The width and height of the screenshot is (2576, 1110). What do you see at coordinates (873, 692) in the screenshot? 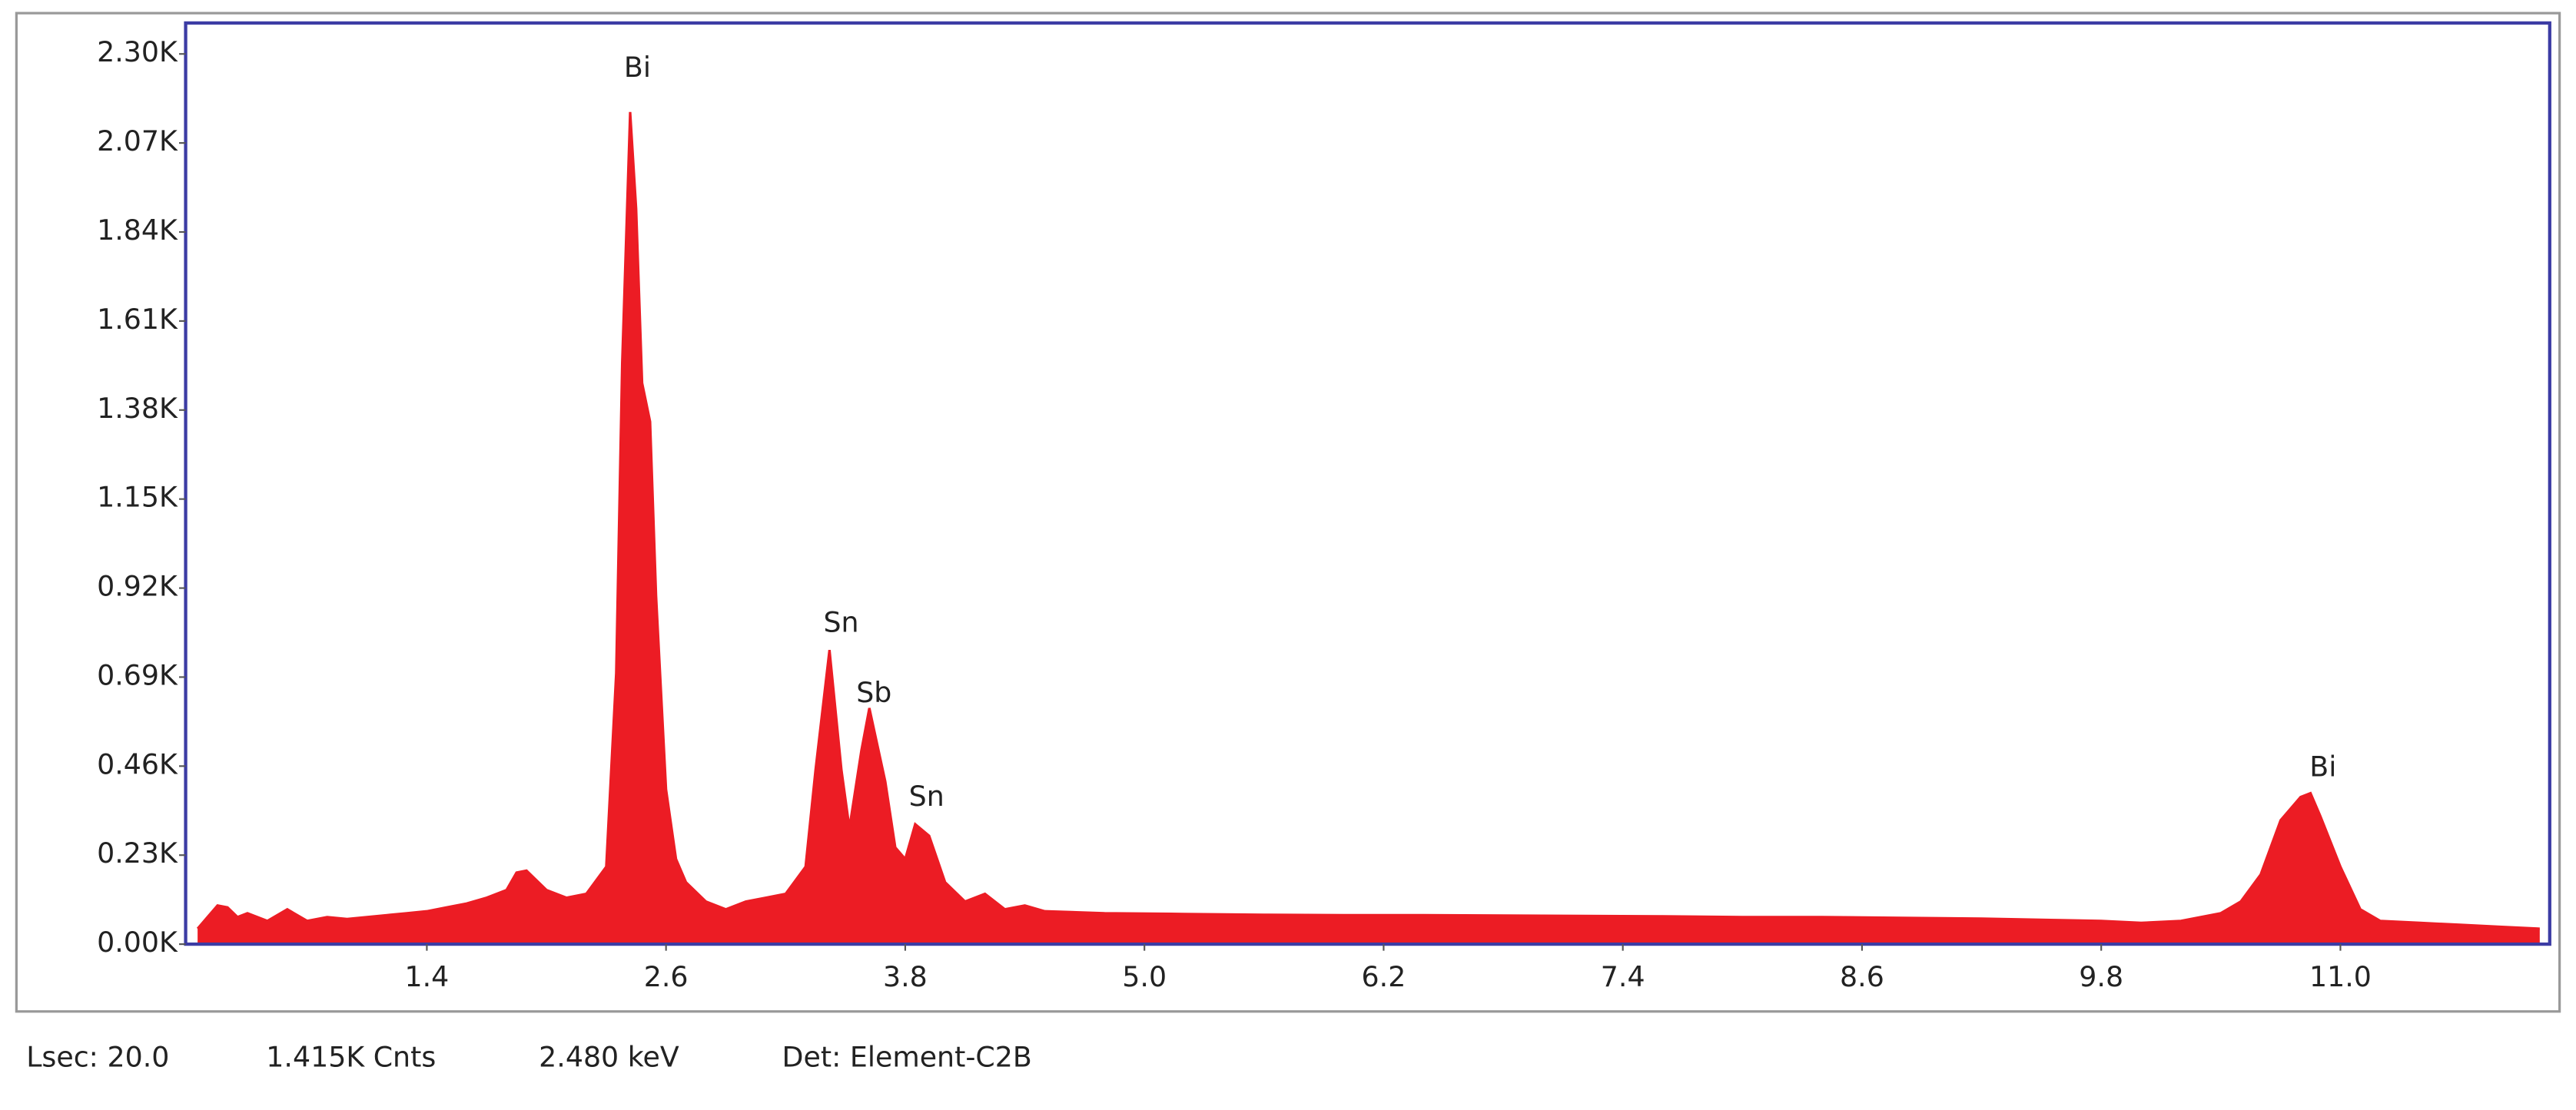
I see `peak-label: Sb` at bounding box center [873, 692].